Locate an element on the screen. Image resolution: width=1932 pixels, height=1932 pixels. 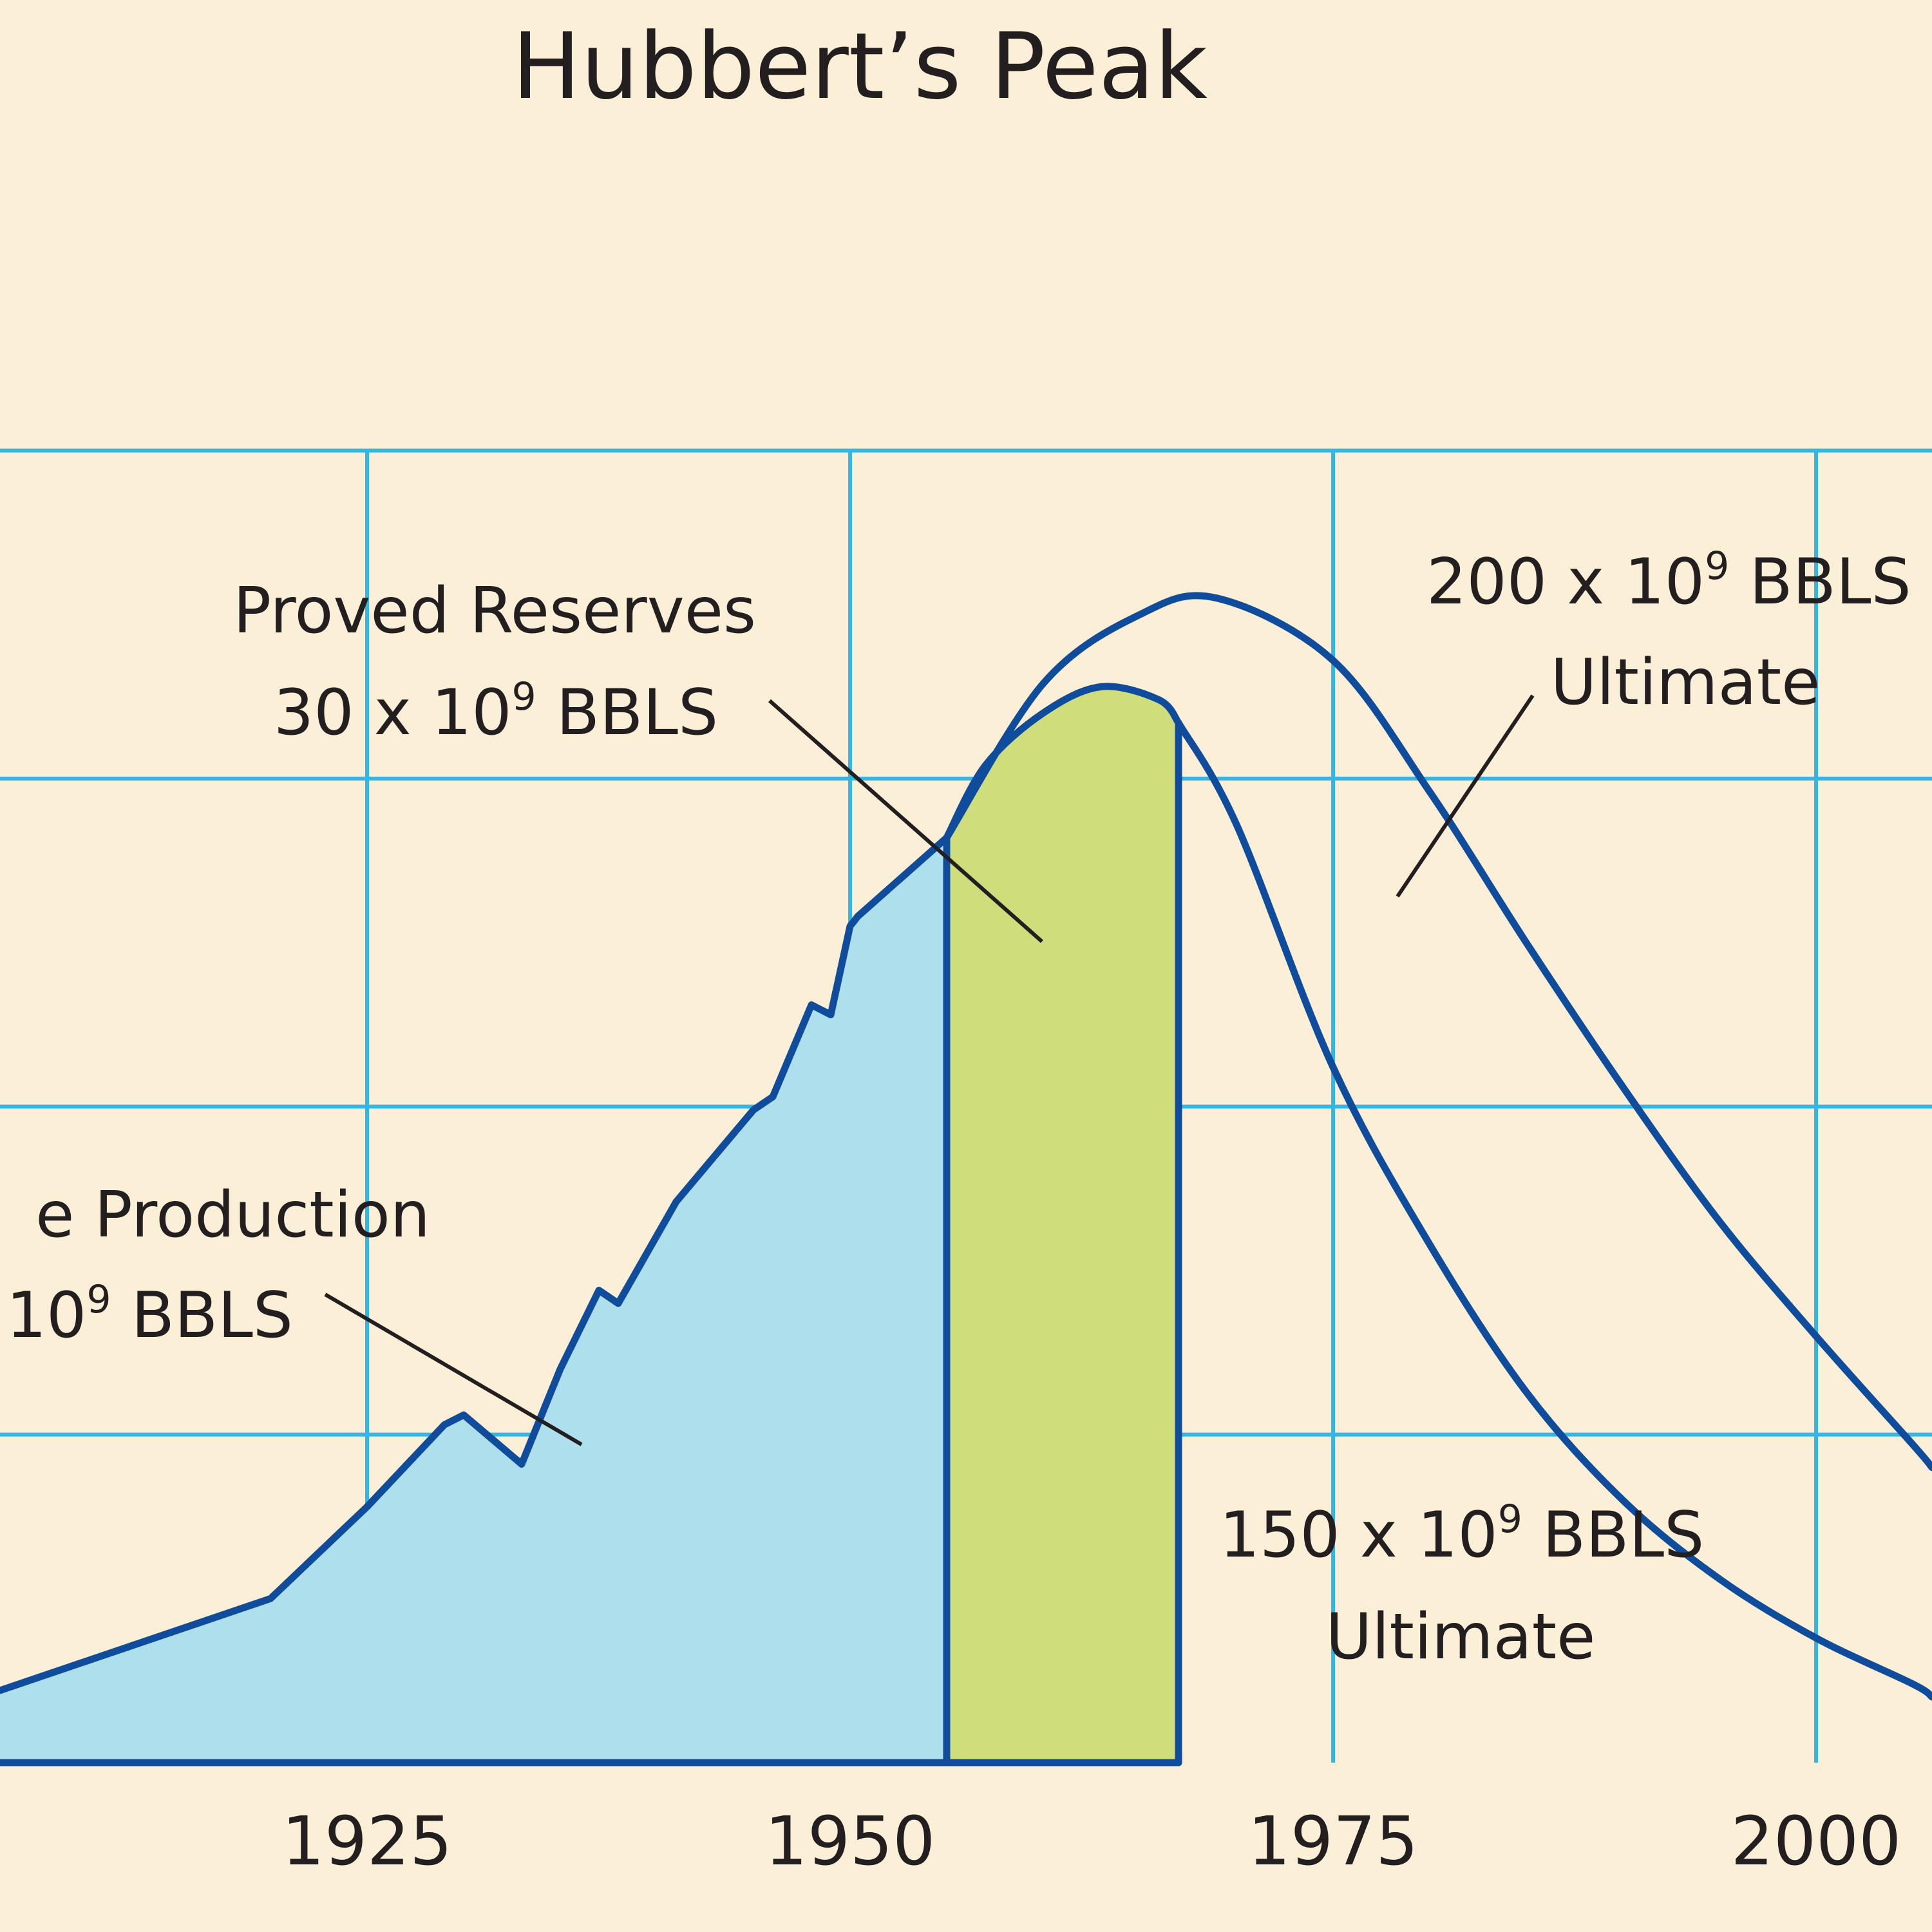
proved-reserves-label: Proved Reserves is located at coordinates (495, 611).